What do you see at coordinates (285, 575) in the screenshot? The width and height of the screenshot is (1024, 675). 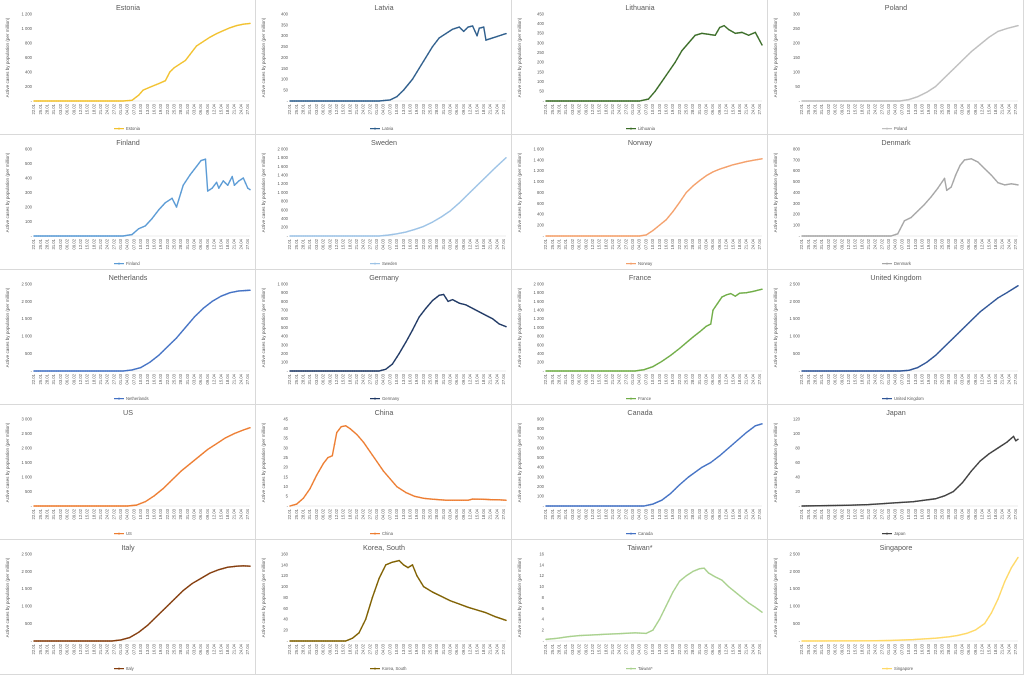 I see `y-tick-label: 120` at bounding box center [285, 575].